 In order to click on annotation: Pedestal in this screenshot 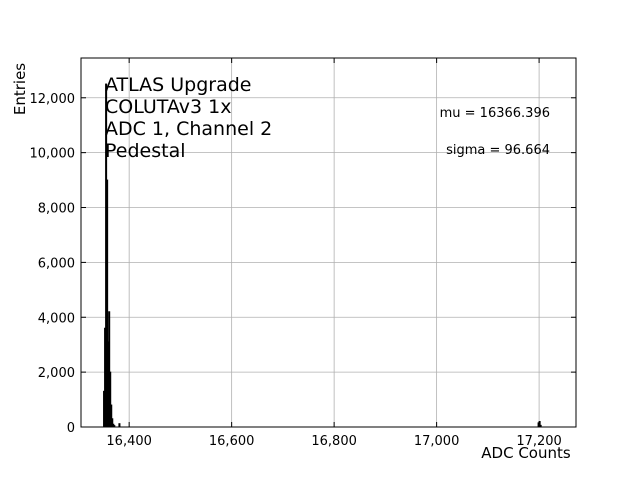, I will do `click(145, 151)`.